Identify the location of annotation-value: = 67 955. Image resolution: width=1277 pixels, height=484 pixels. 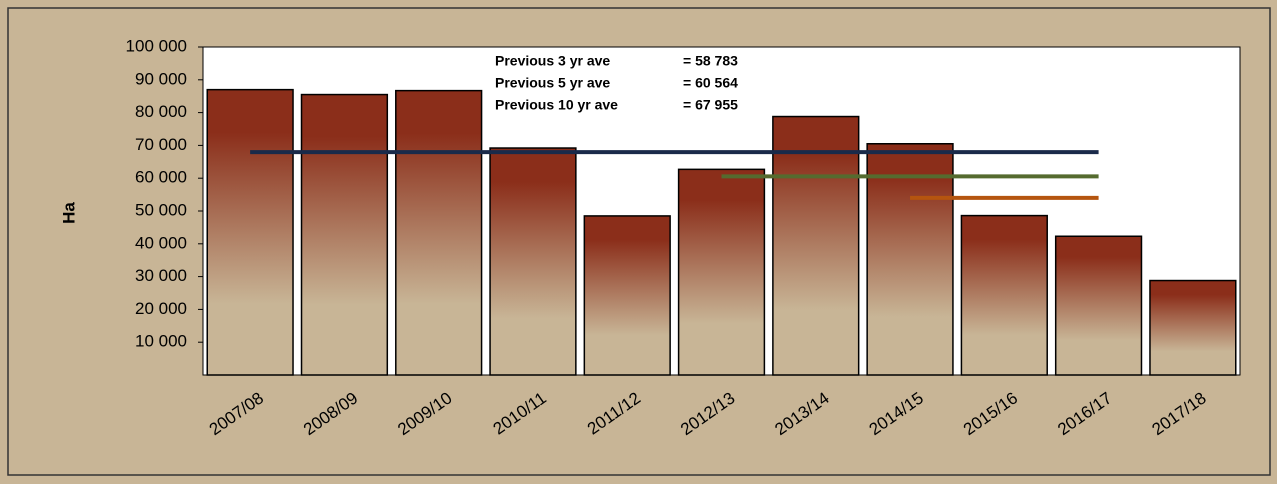
(710, 105).